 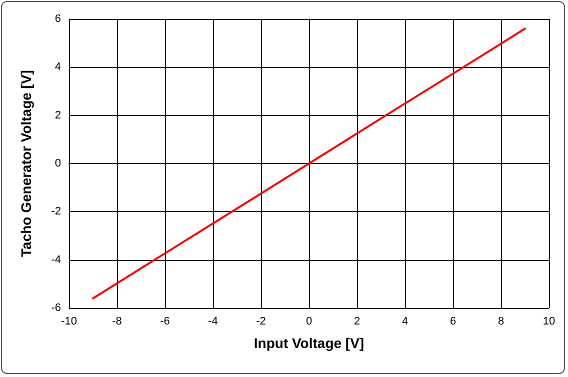 I want to click on x-tick-label: 0, so click(x=309, y=322).